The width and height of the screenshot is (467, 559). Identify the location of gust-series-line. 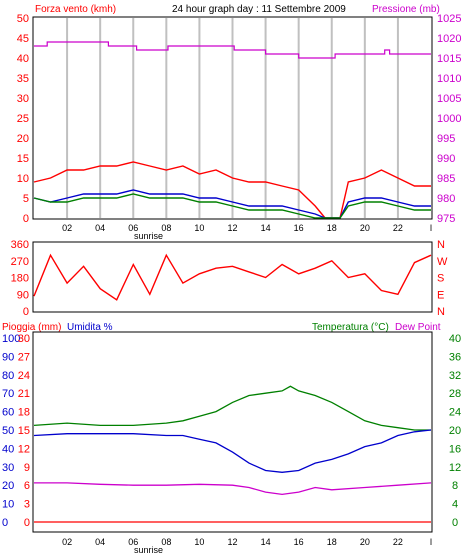
(232, 190).